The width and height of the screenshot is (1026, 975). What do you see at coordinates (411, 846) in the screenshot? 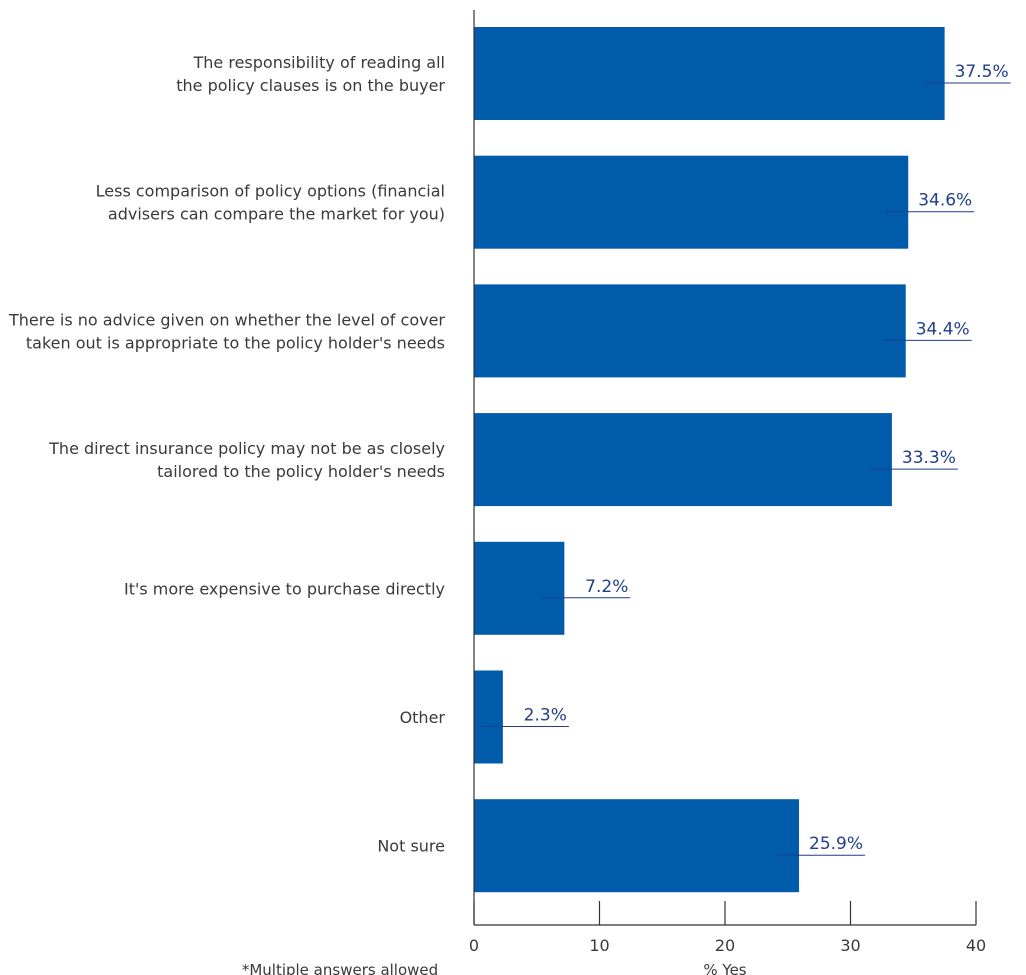
I see `category-label: Not sure` at bounding box center [411, 846].